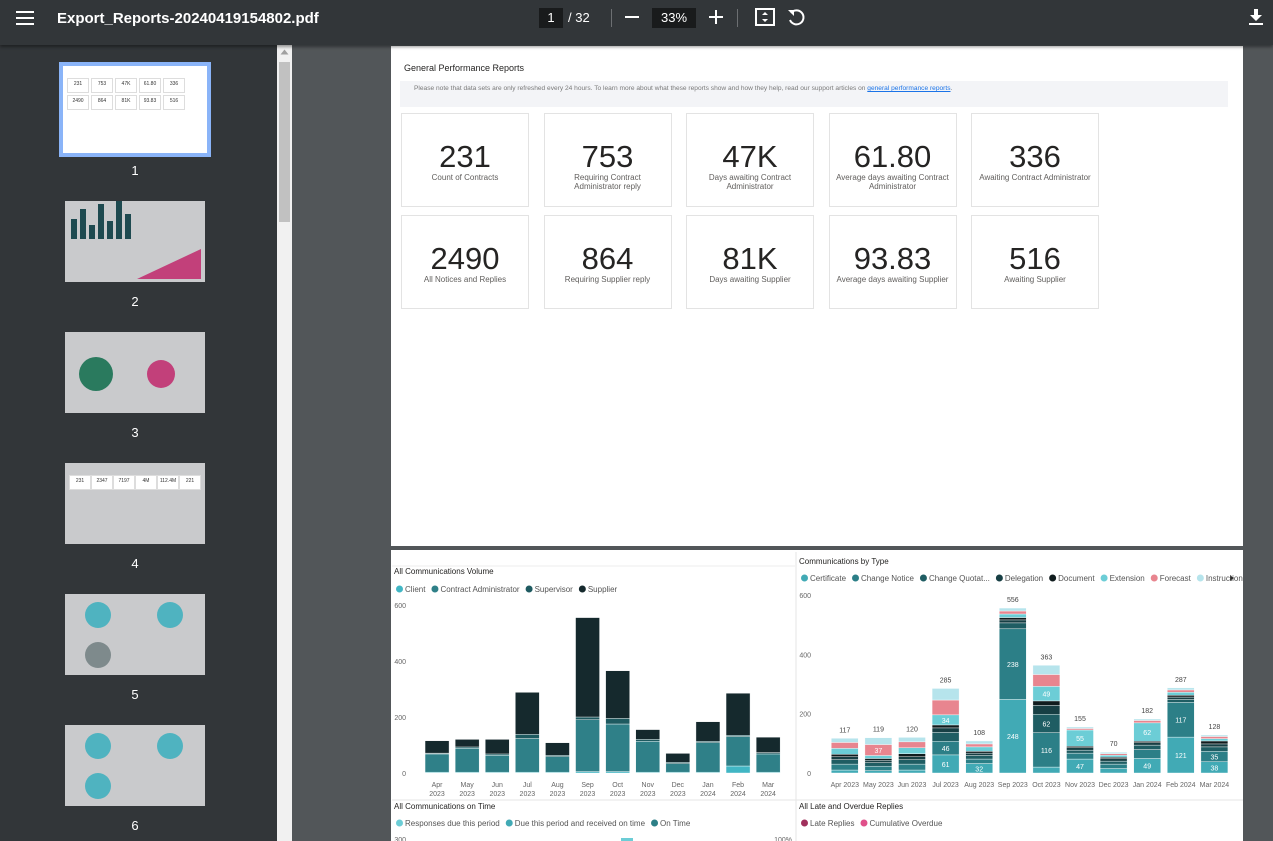  I want to click on fit-button, so click(765, 17).